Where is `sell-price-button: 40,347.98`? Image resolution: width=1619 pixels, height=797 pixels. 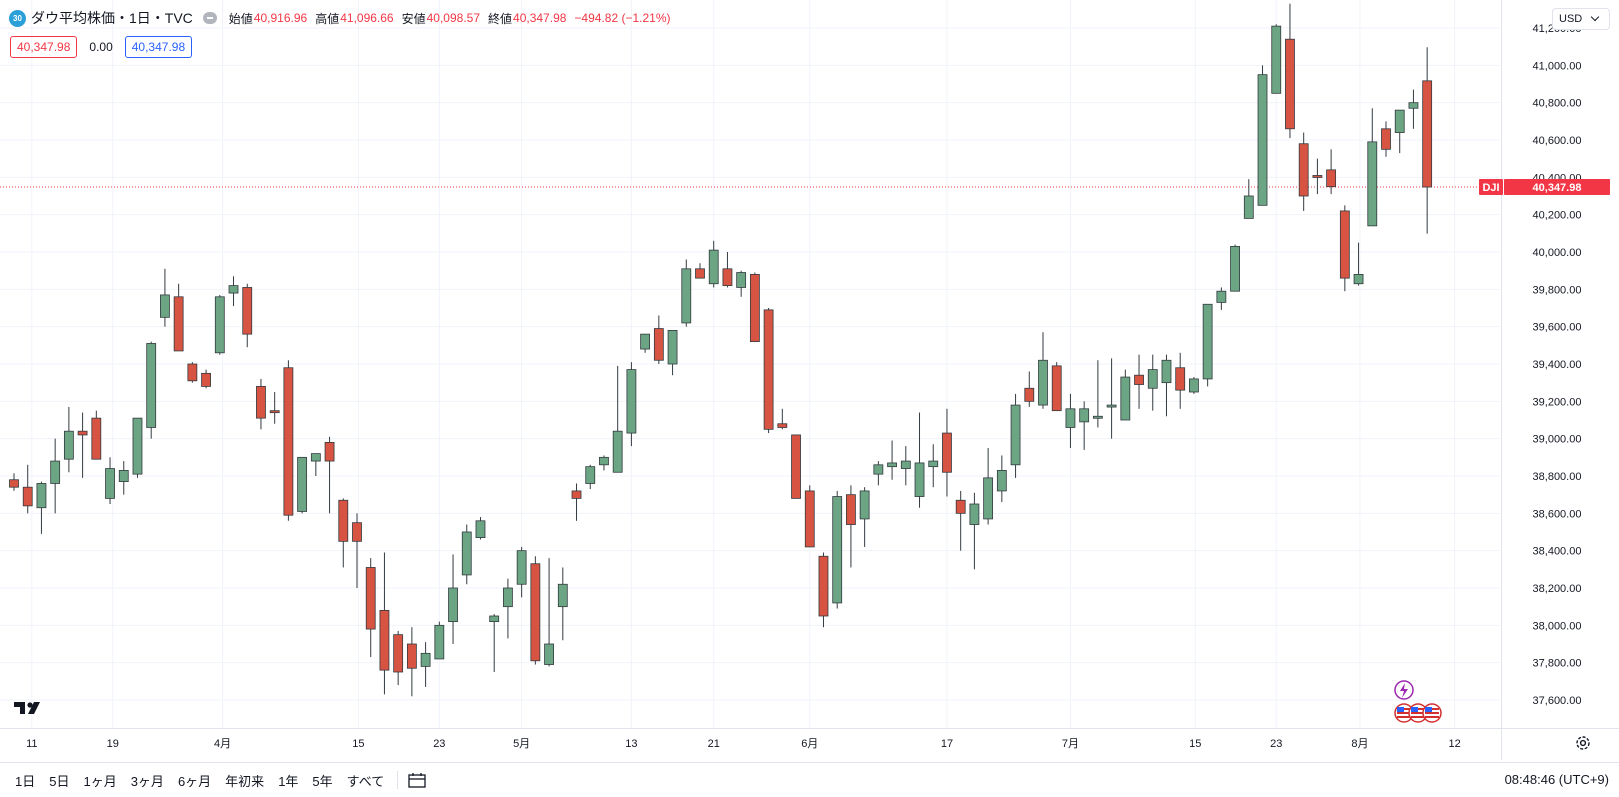 sell-price-button: 40,347.98 is located at coordinates (44, 47).